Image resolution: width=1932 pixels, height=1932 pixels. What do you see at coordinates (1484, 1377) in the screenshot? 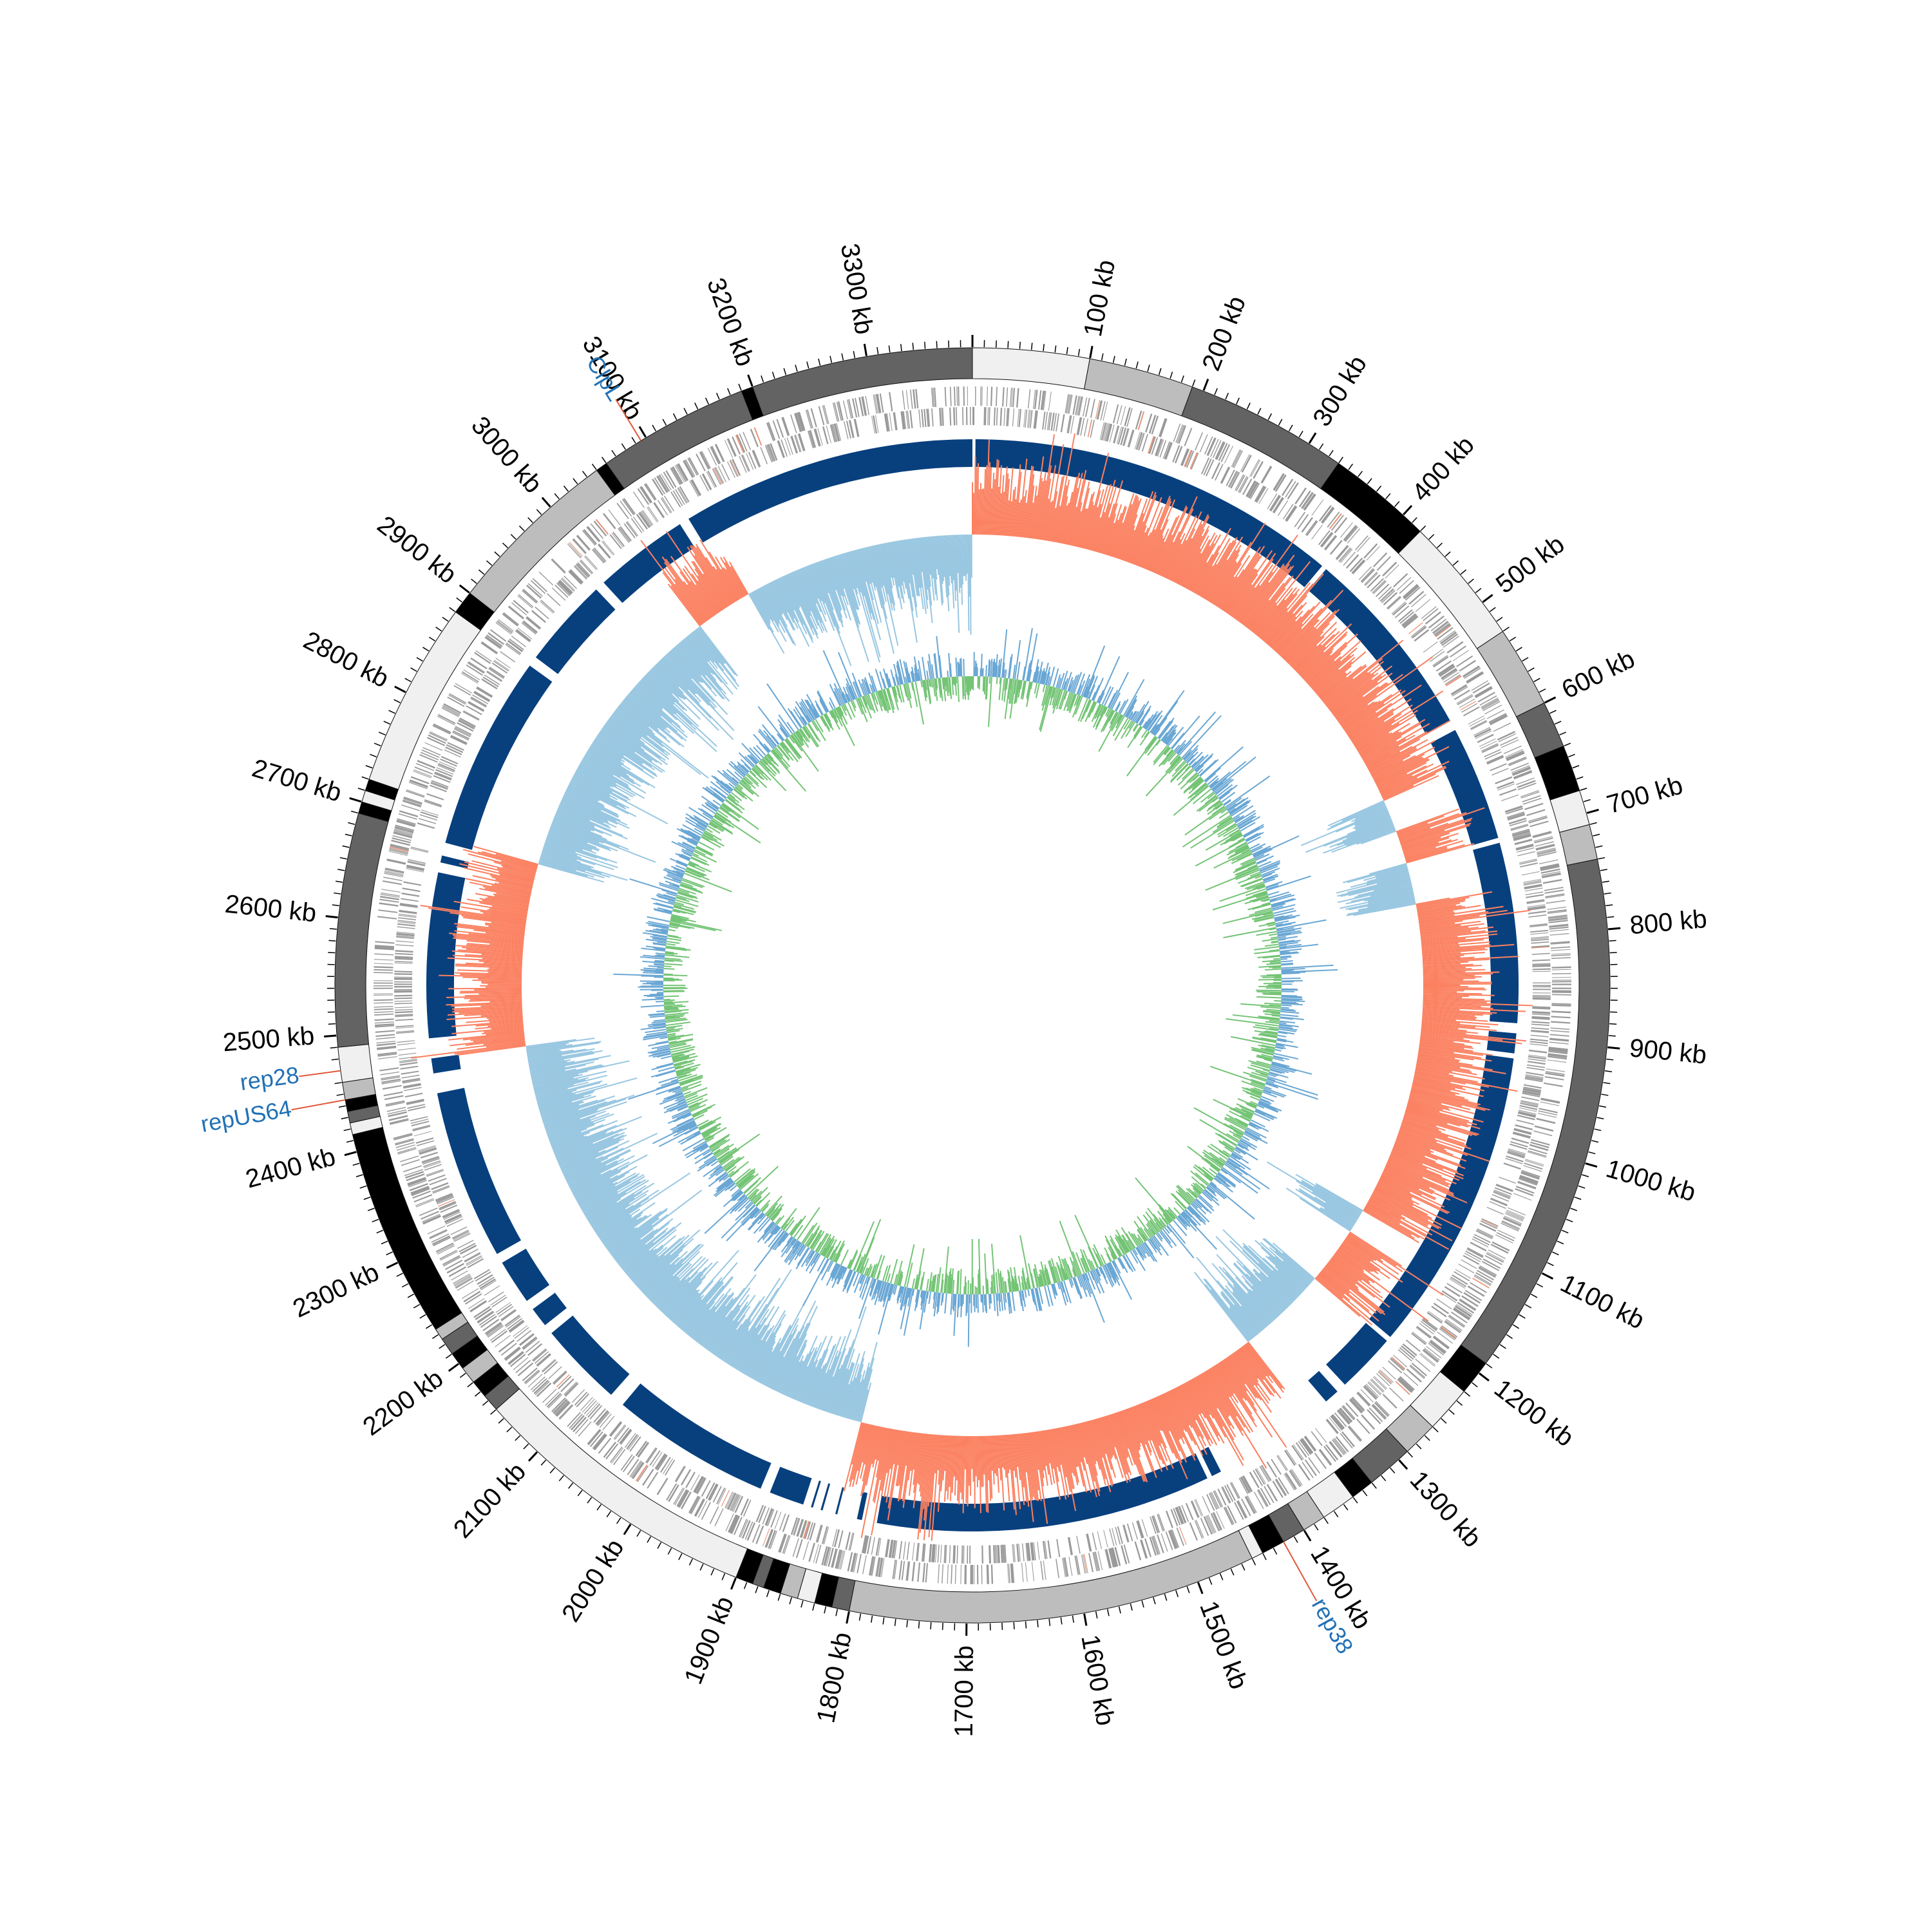
I see `major-tick` at bounding box center [1484, 1377].